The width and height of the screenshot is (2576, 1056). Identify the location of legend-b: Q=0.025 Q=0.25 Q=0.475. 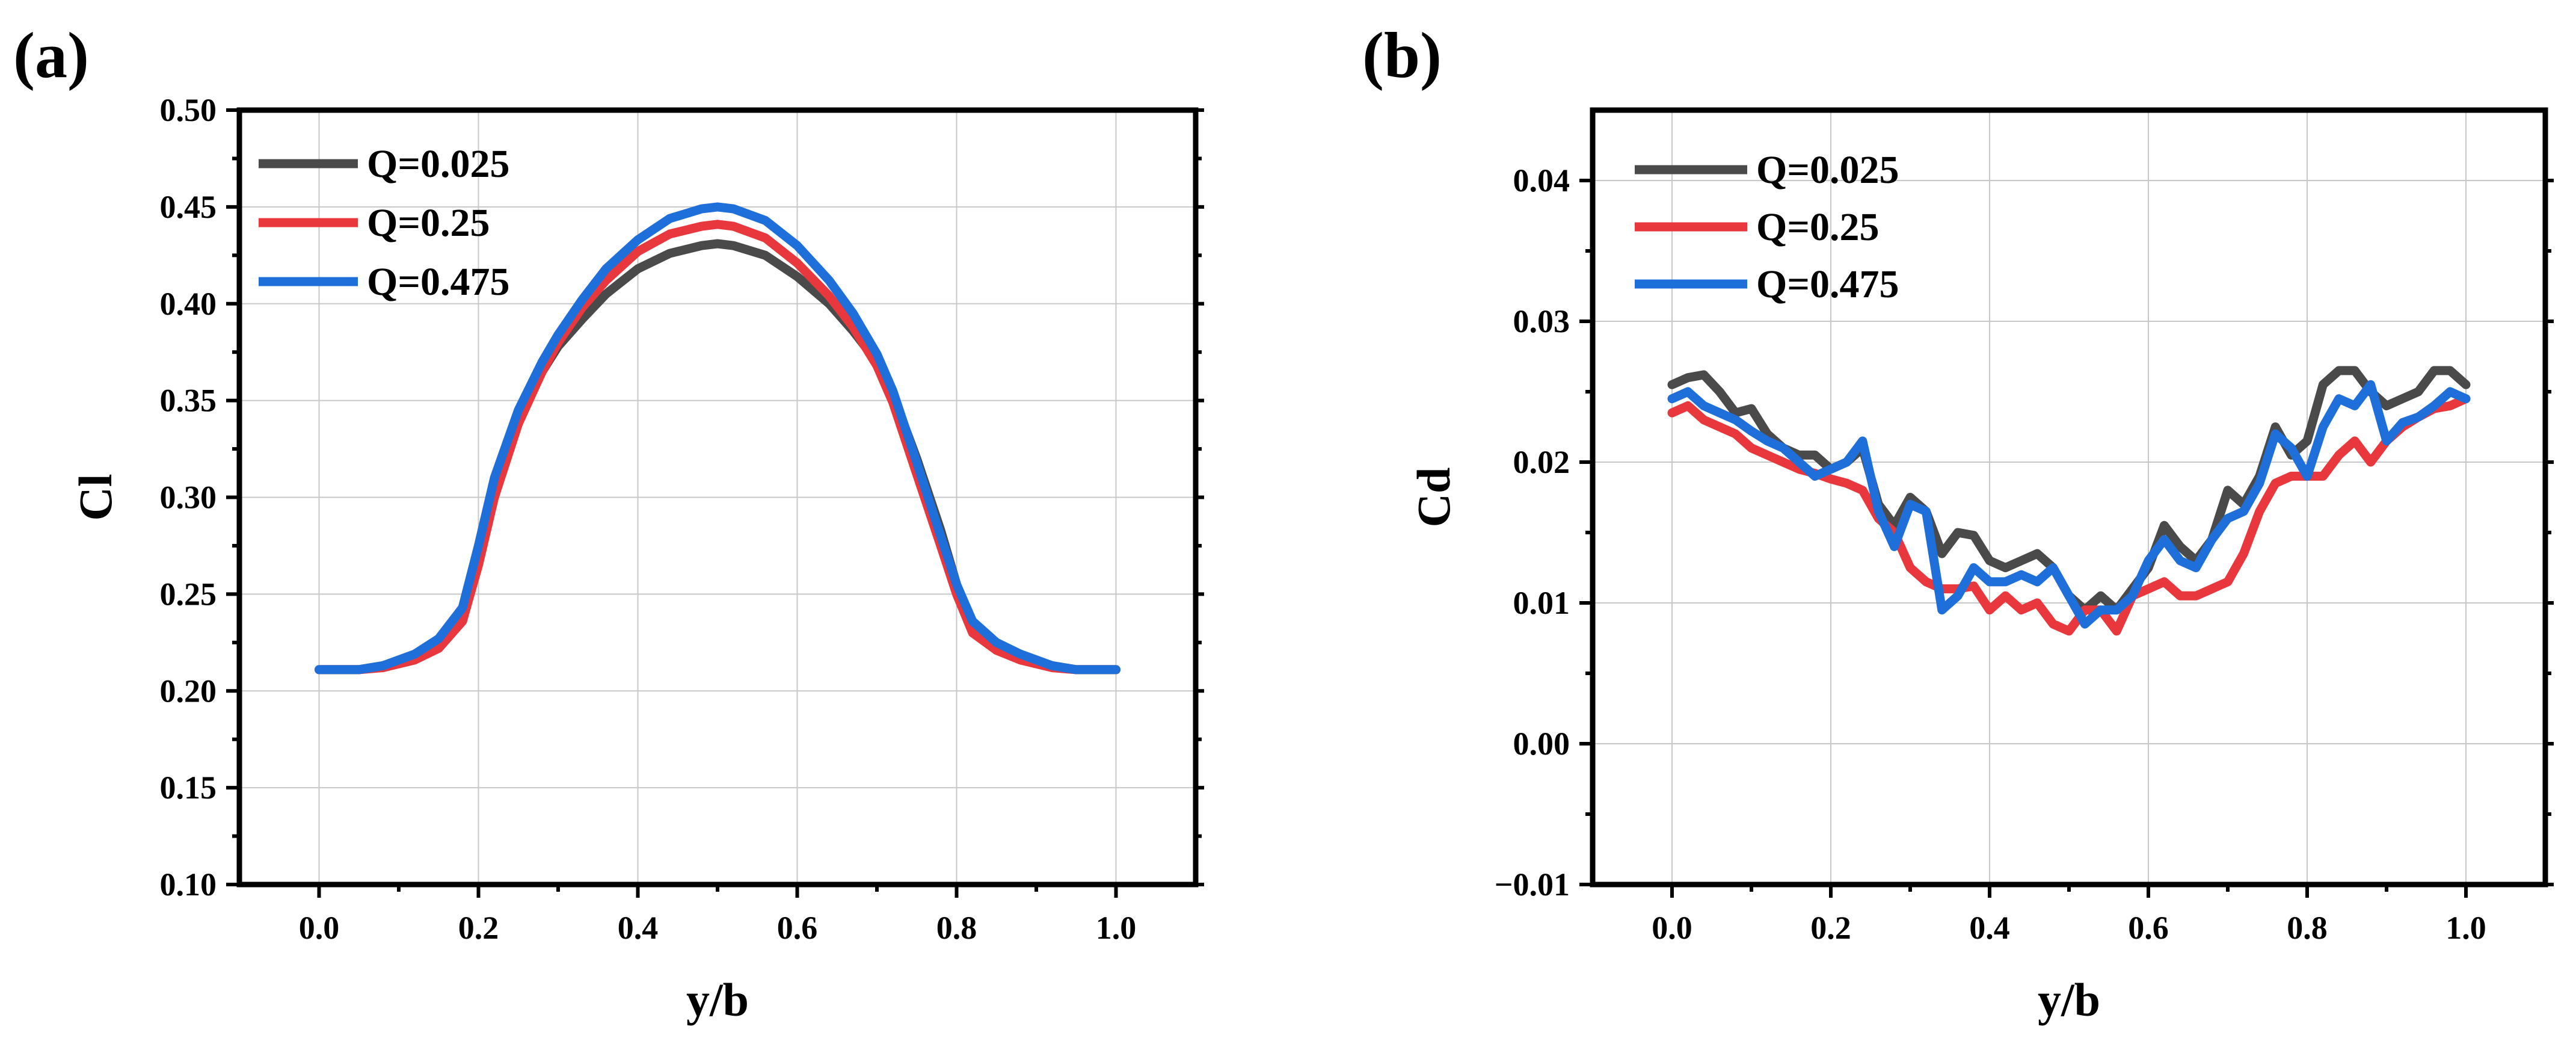
(1767, 227).